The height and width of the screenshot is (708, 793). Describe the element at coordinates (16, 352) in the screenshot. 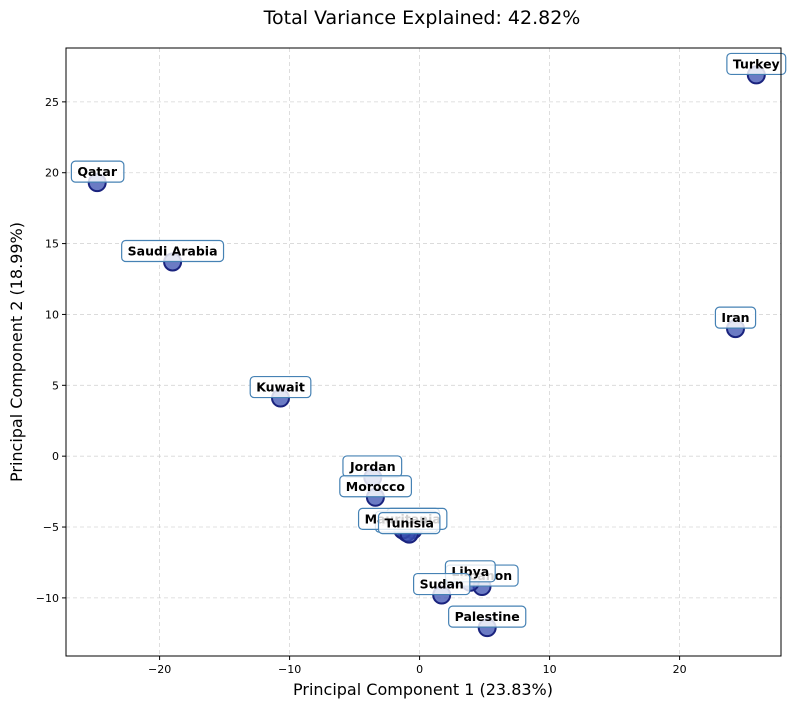

I see `y-axis-title: Principal Component 2 (18.99%)` at that location.